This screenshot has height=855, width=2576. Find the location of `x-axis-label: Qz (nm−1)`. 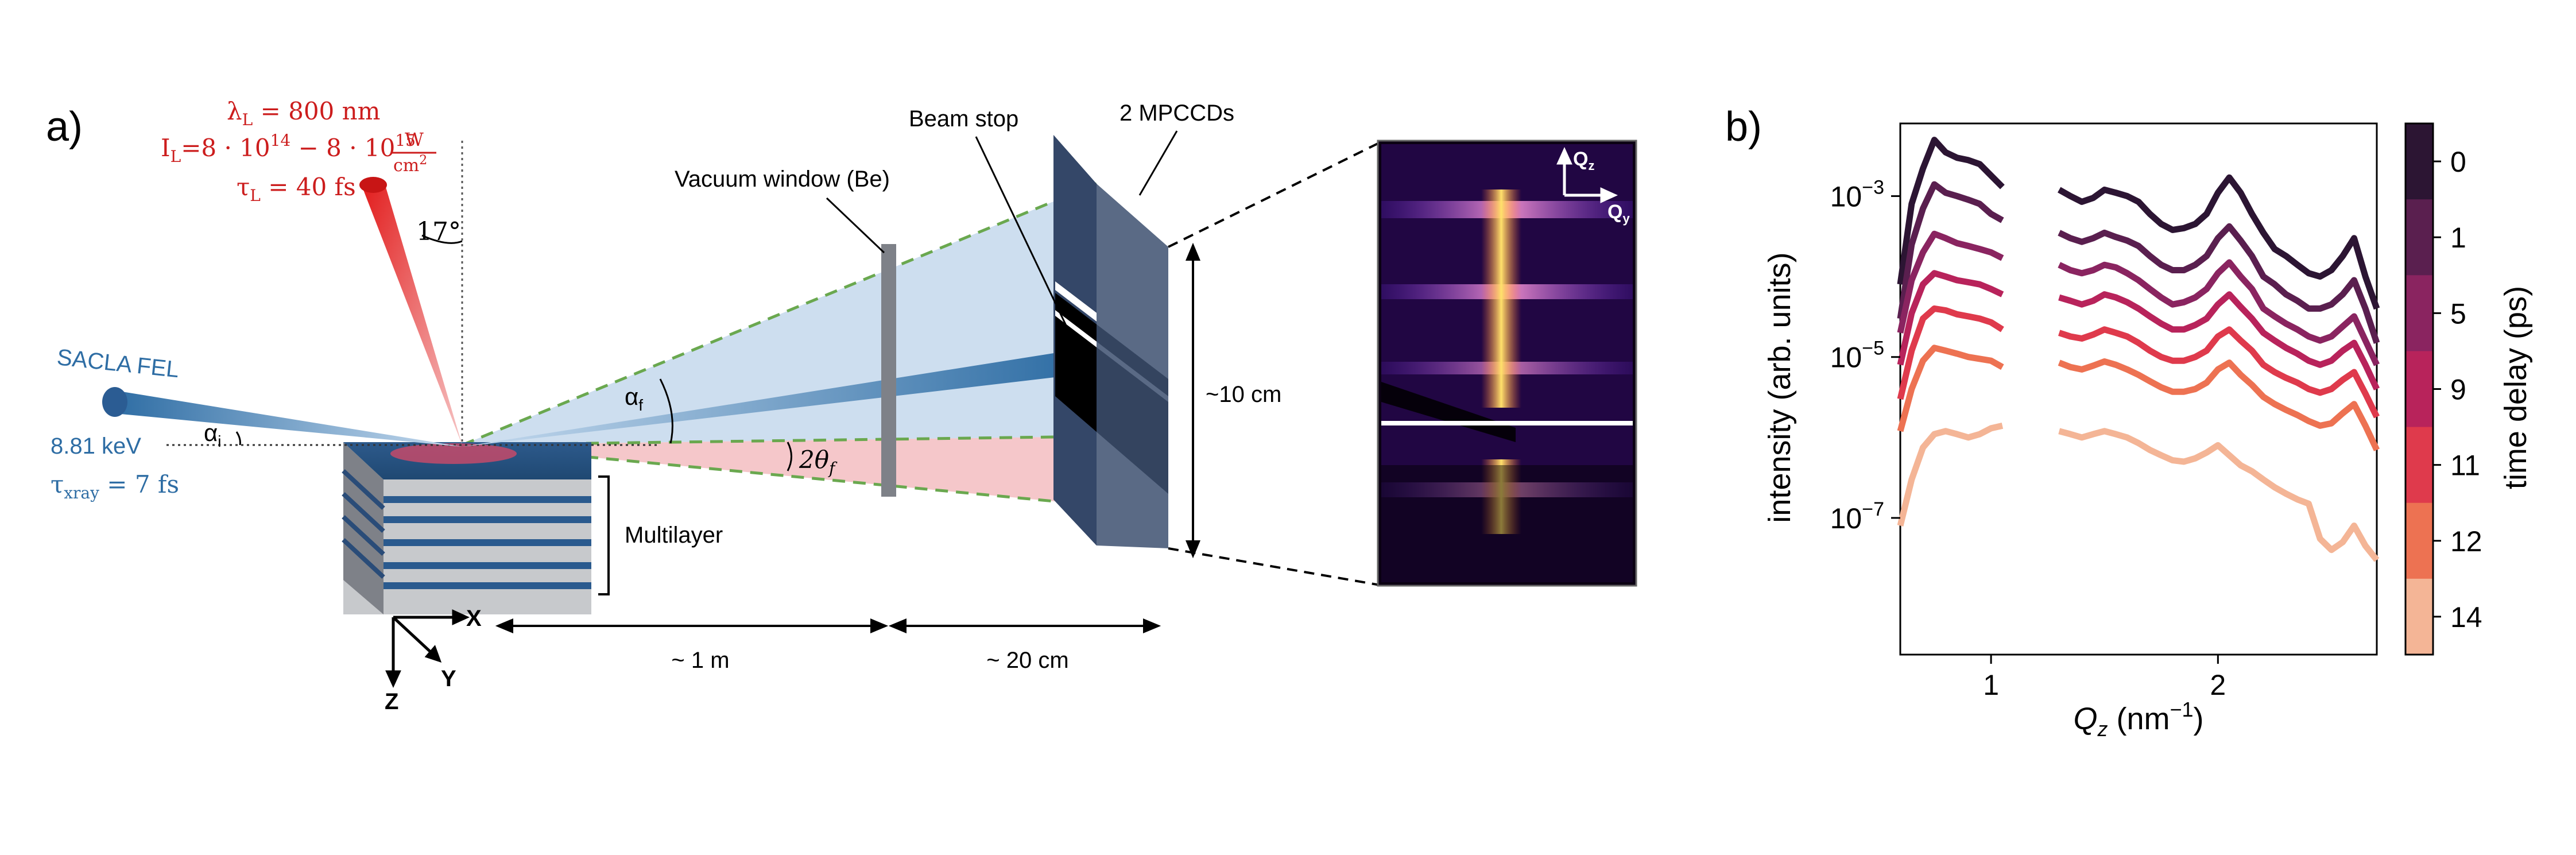

x-axis-label: Qz (nm−1) is located at coordinates (2138, 719).